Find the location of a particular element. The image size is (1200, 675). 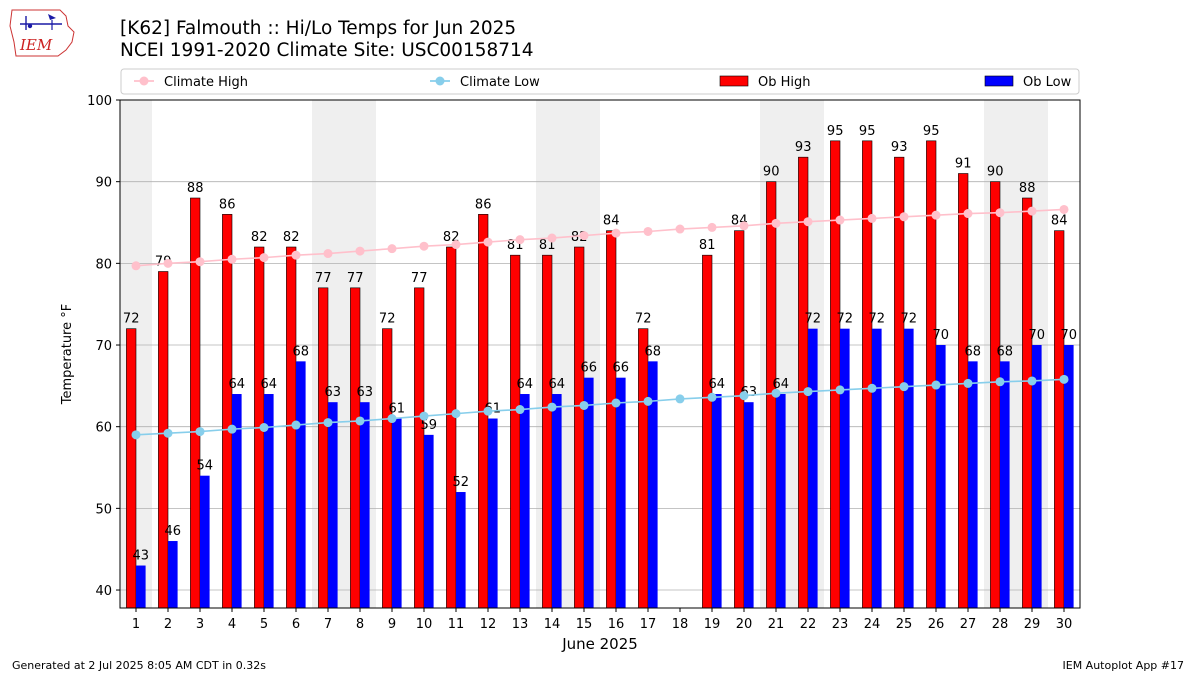

label-ob-high: 86 is located at coordinates (227, 204).